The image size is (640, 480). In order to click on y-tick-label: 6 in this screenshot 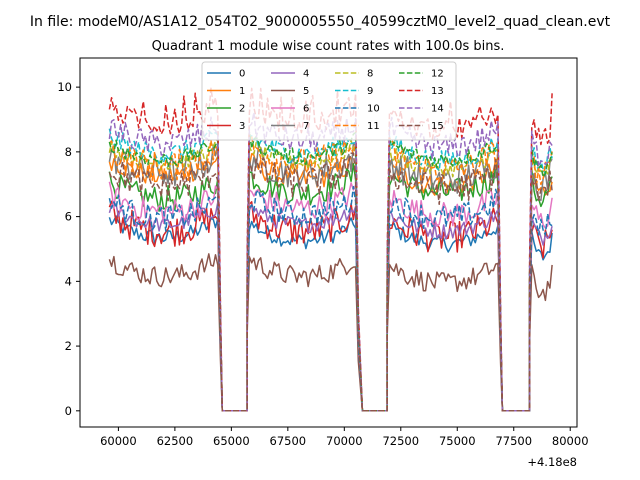, I will do `click(68, 217)`.